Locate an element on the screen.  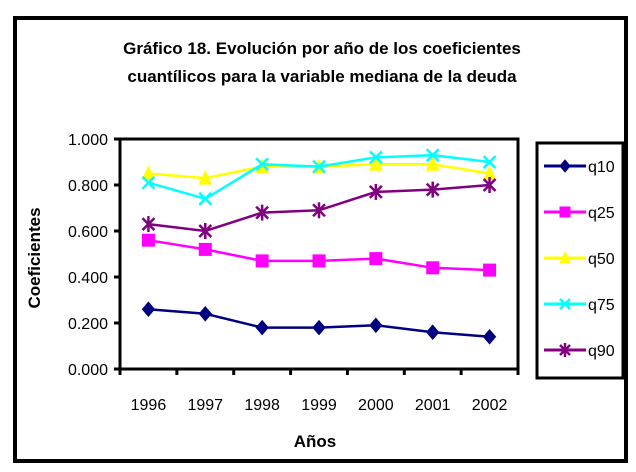
legend-item-q50: q50 is located at coordinates (579, 259).